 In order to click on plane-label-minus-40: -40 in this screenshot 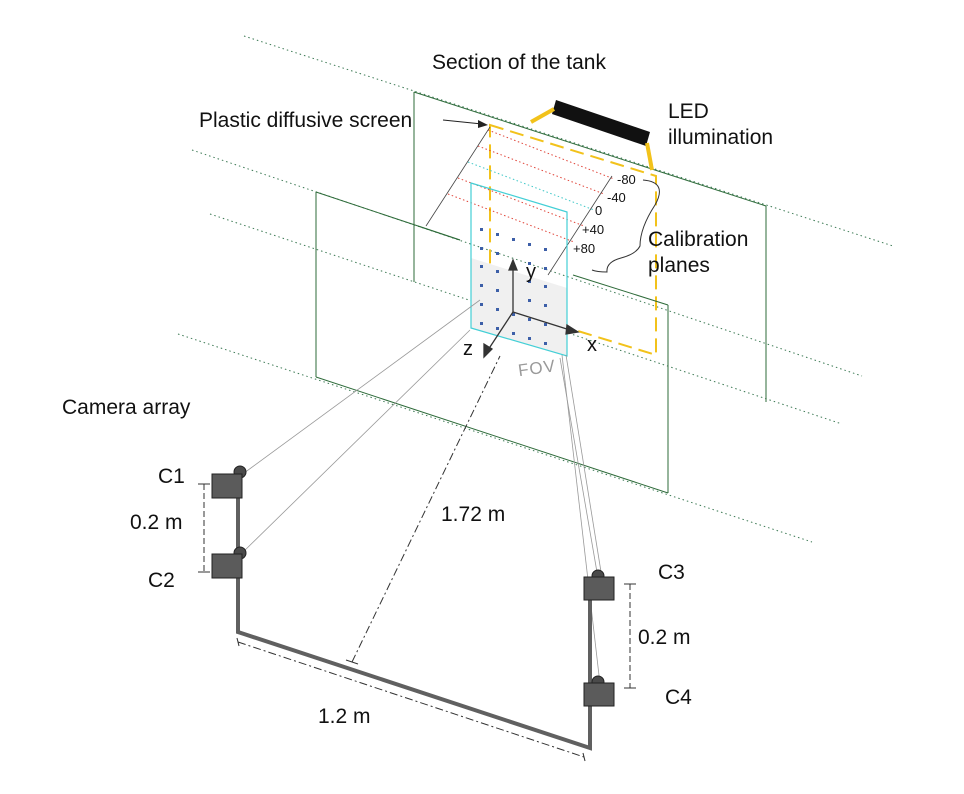, I will do `click(616, 197)`.